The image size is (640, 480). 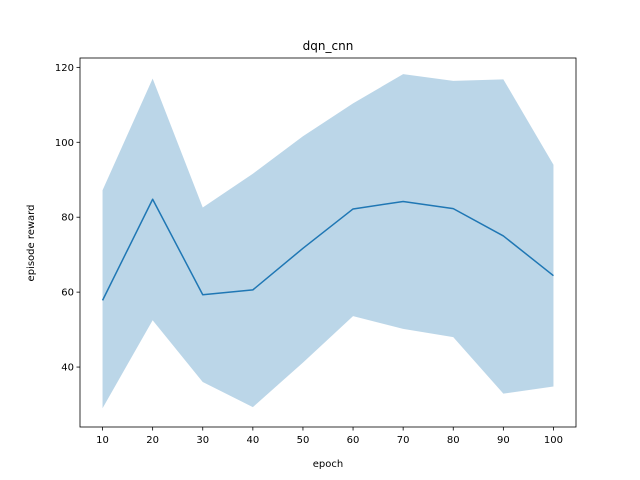 What do you see at coordinates (453, 440) in the screenshot?
I see `x-tick-label: 80` at bounding box center [453, 440].